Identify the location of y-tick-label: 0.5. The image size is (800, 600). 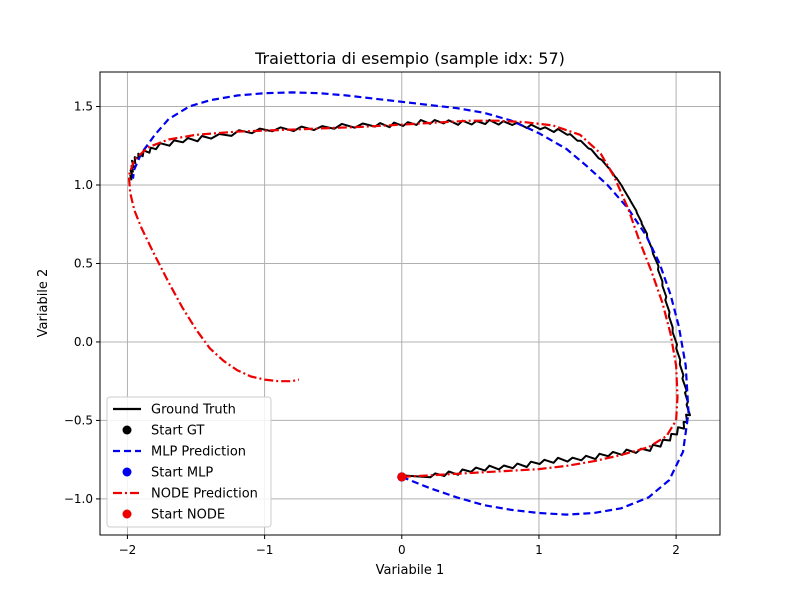
(83, 263).